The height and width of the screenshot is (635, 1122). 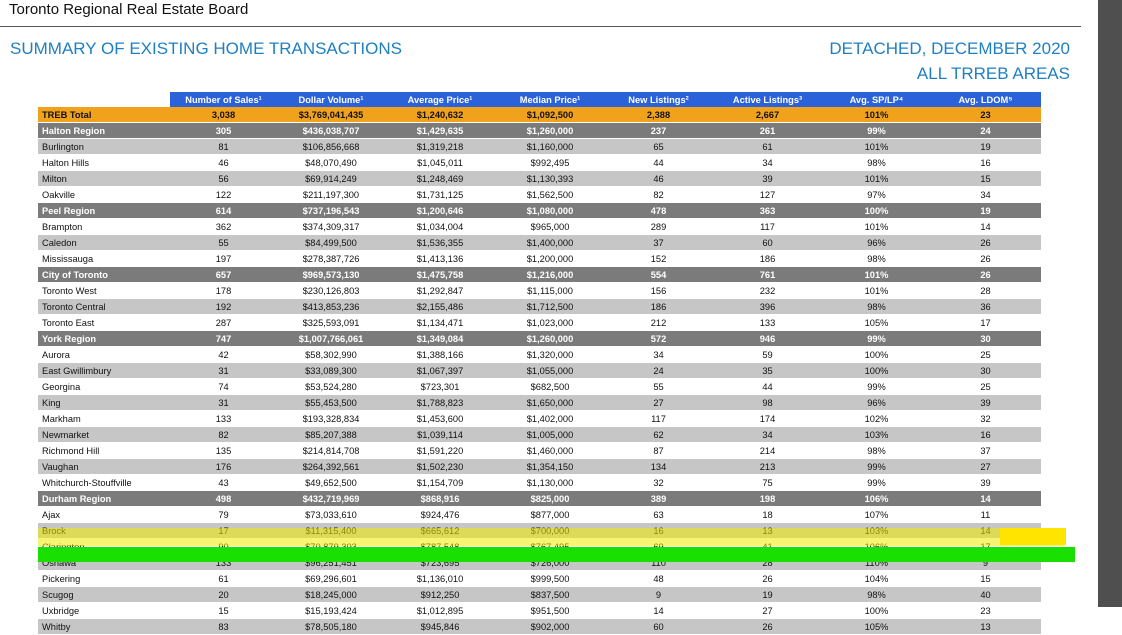 What do you see at coordinates (440, 226) in the screenshot?
I see `average-price-cell: $1,034,004` at bounding box center [440, 226].